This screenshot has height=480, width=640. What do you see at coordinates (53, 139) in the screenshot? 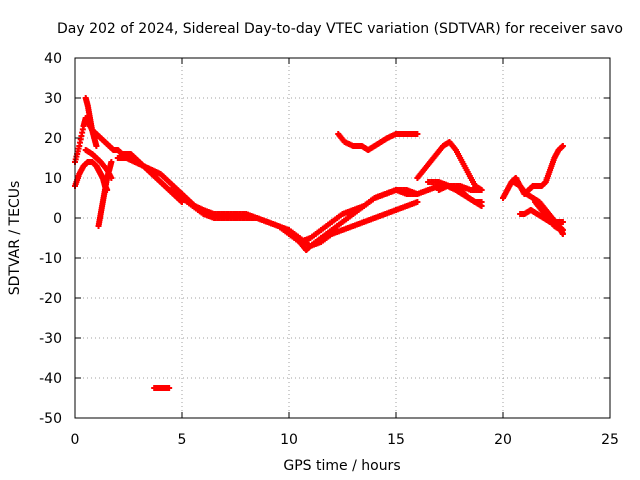
I see `y-tick-label: 20` at bounding box center [53, 139].